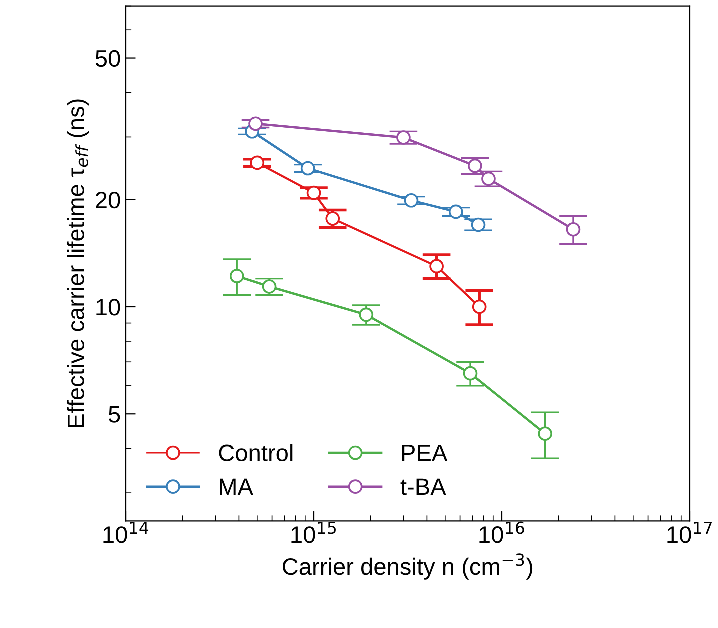 The image size is (718, 628). What do you see at coordinates (423, 487) in the screenshot?
I see `legend-label: t-BA` at bounding box center [423, 487].